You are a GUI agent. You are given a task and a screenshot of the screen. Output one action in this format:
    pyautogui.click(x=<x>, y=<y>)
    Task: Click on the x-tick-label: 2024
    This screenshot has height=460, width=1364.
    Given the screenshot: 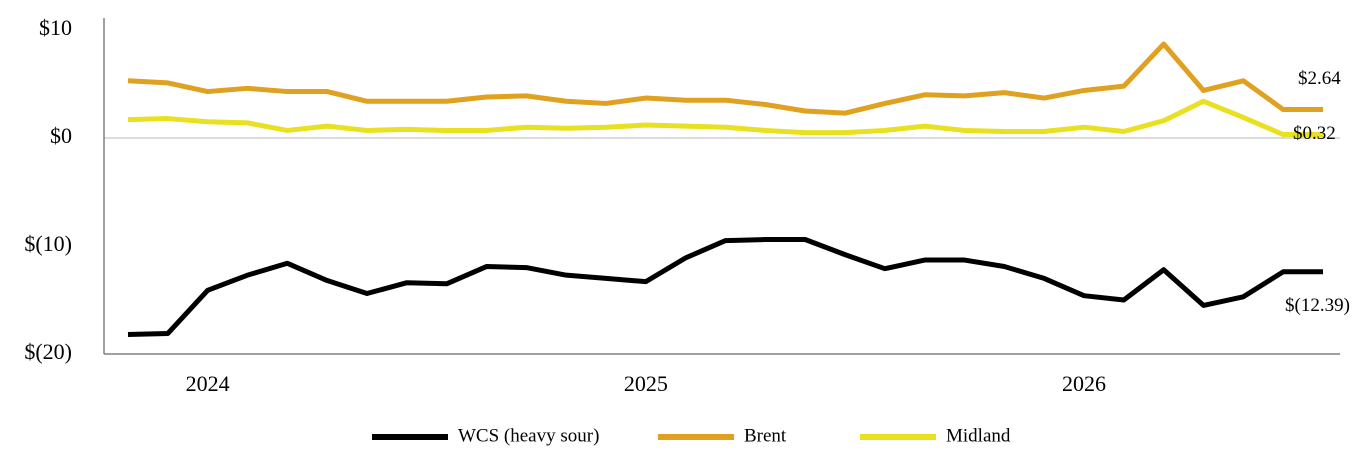 What is the action you would take?
    pyautogui.click(x=208, y=383)
    